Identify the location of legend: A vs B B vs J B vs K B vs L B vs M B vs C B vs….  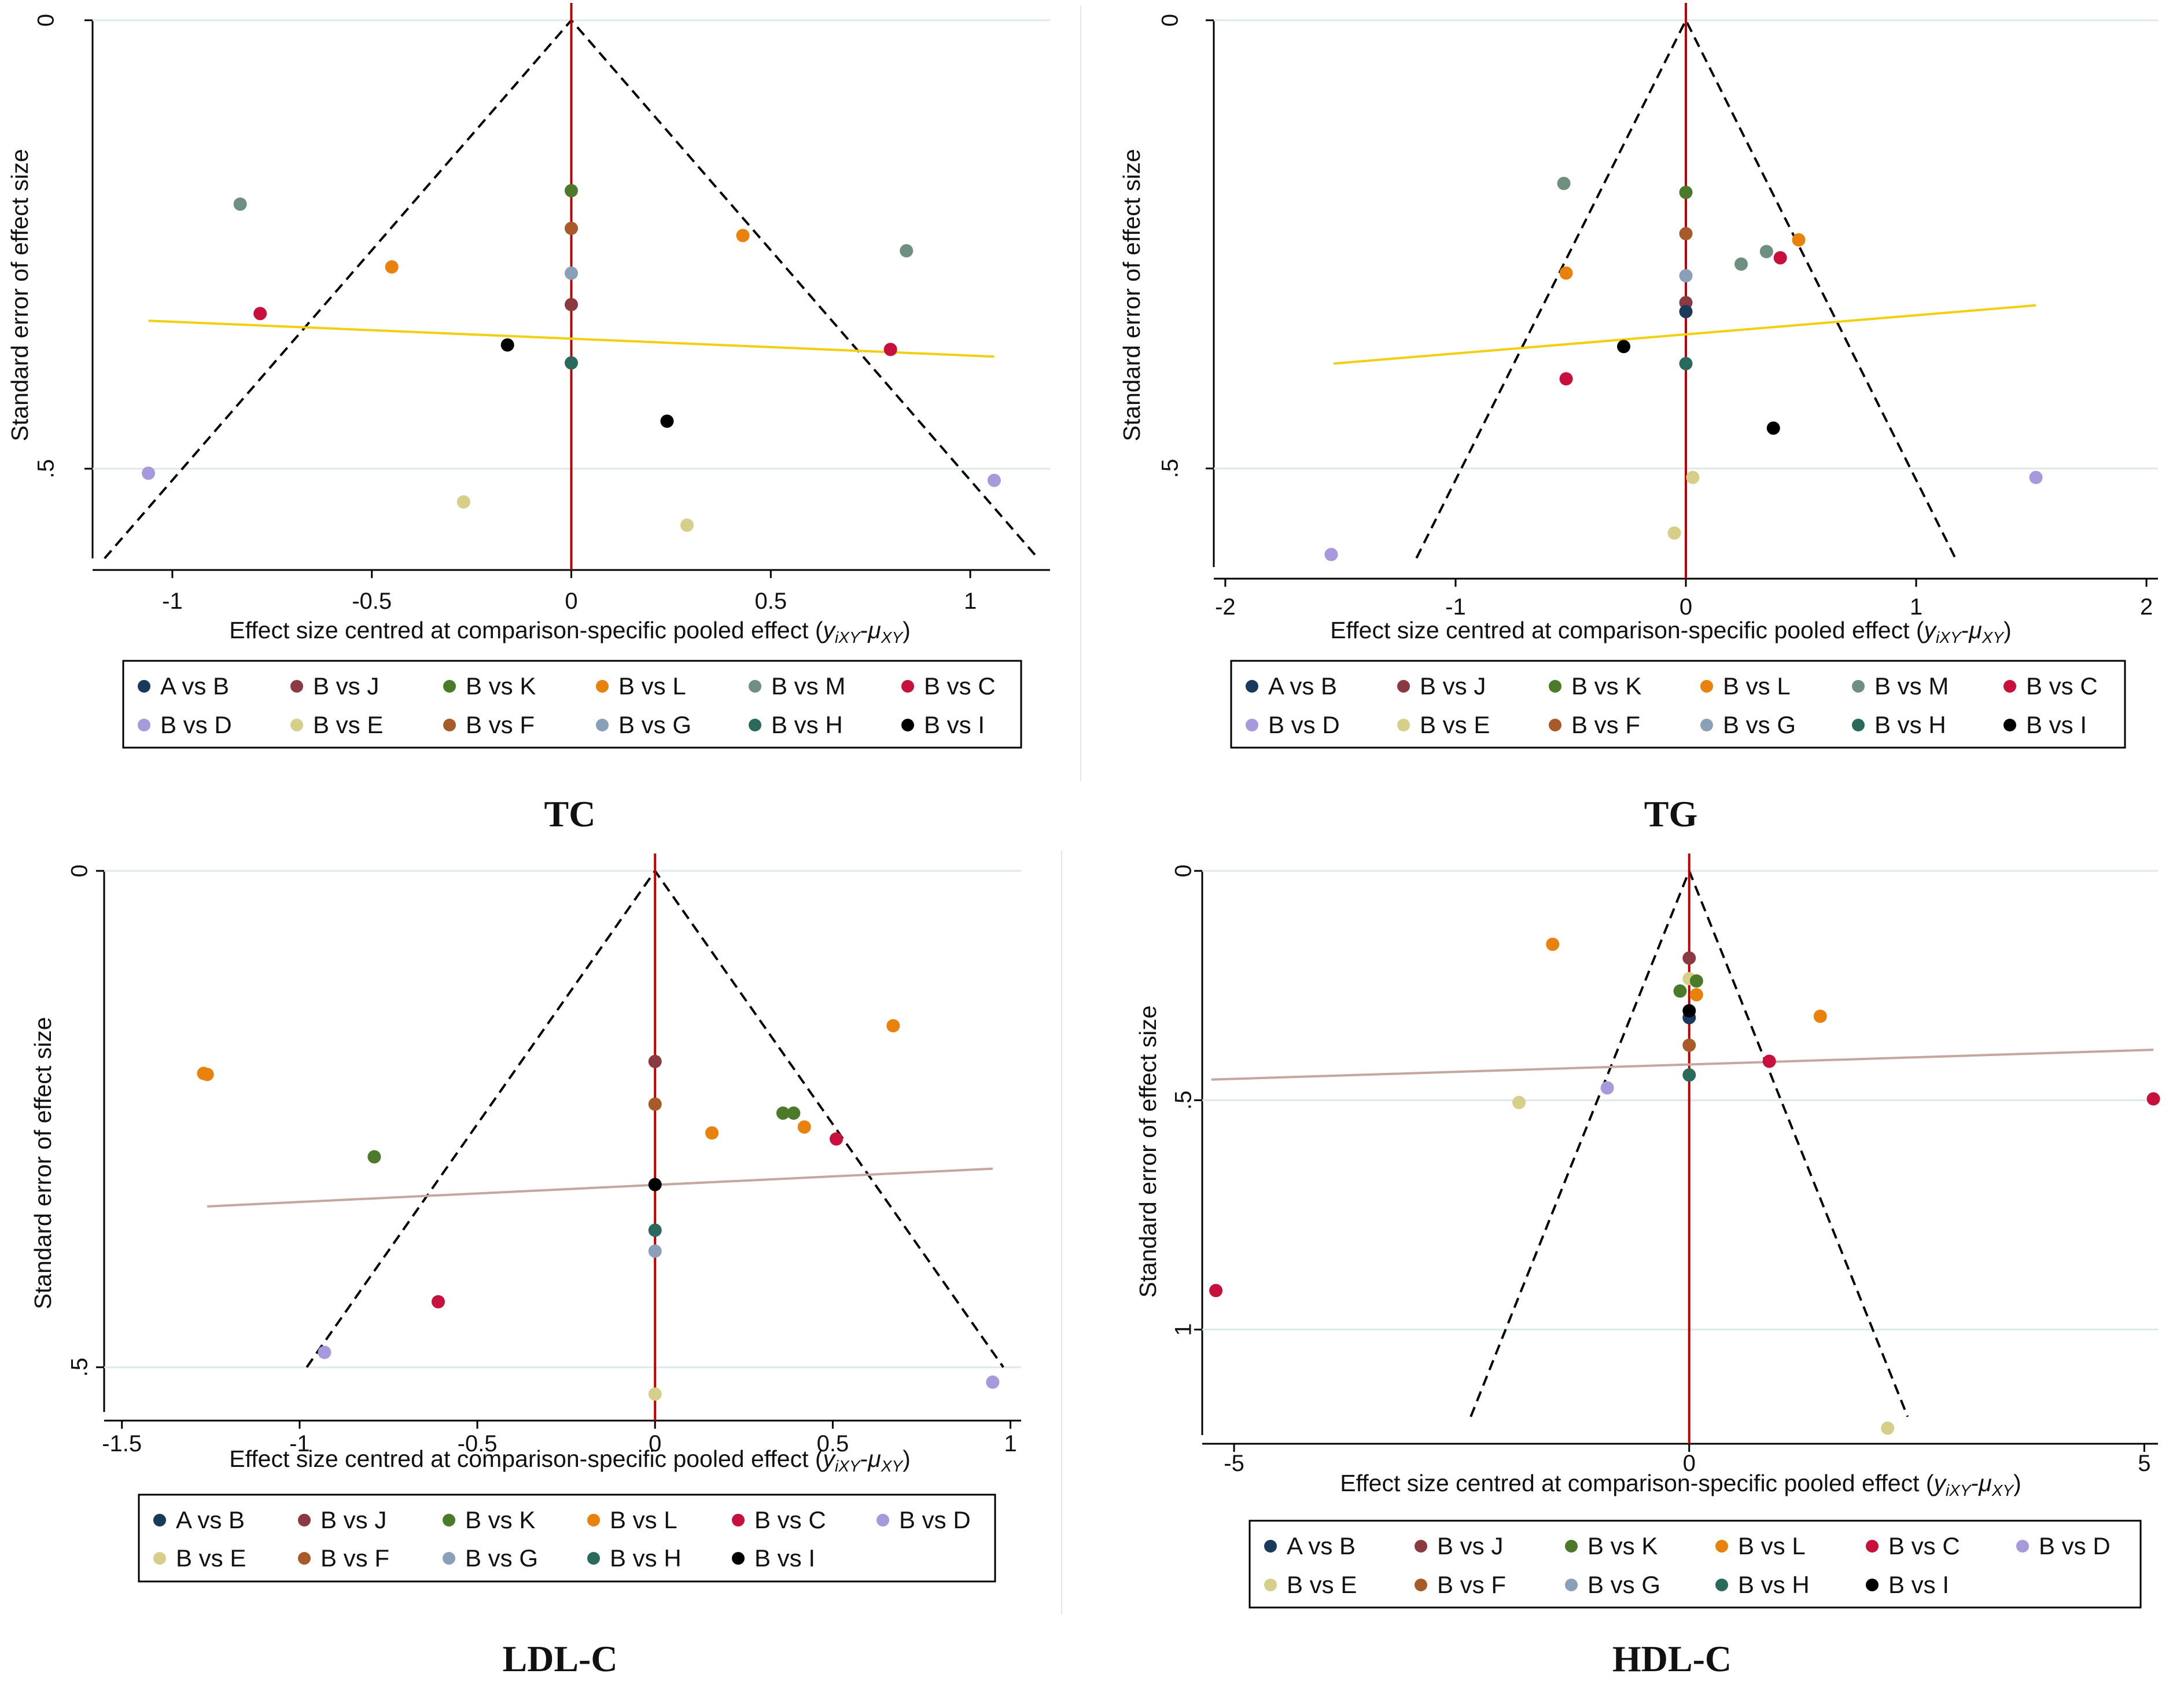
(572, 704).